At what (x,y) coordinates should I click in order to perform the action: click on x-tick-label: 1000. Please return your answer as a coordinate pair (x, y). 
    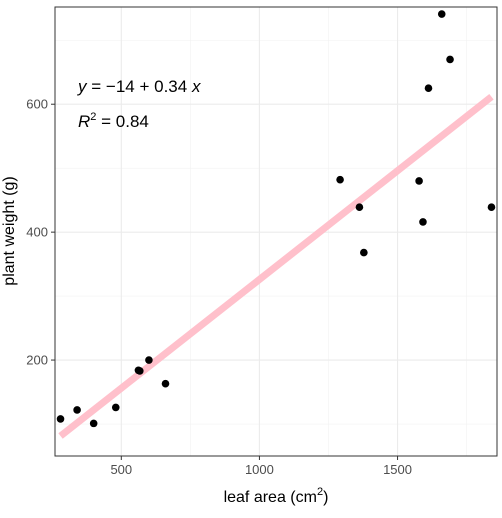
    Looking at the image, I should click on (259, 469).